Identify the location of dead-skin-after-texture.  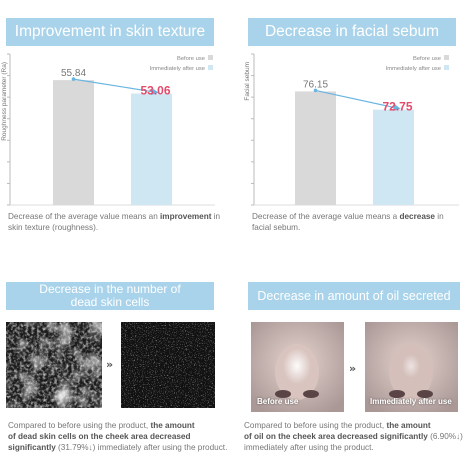
(168, 365).